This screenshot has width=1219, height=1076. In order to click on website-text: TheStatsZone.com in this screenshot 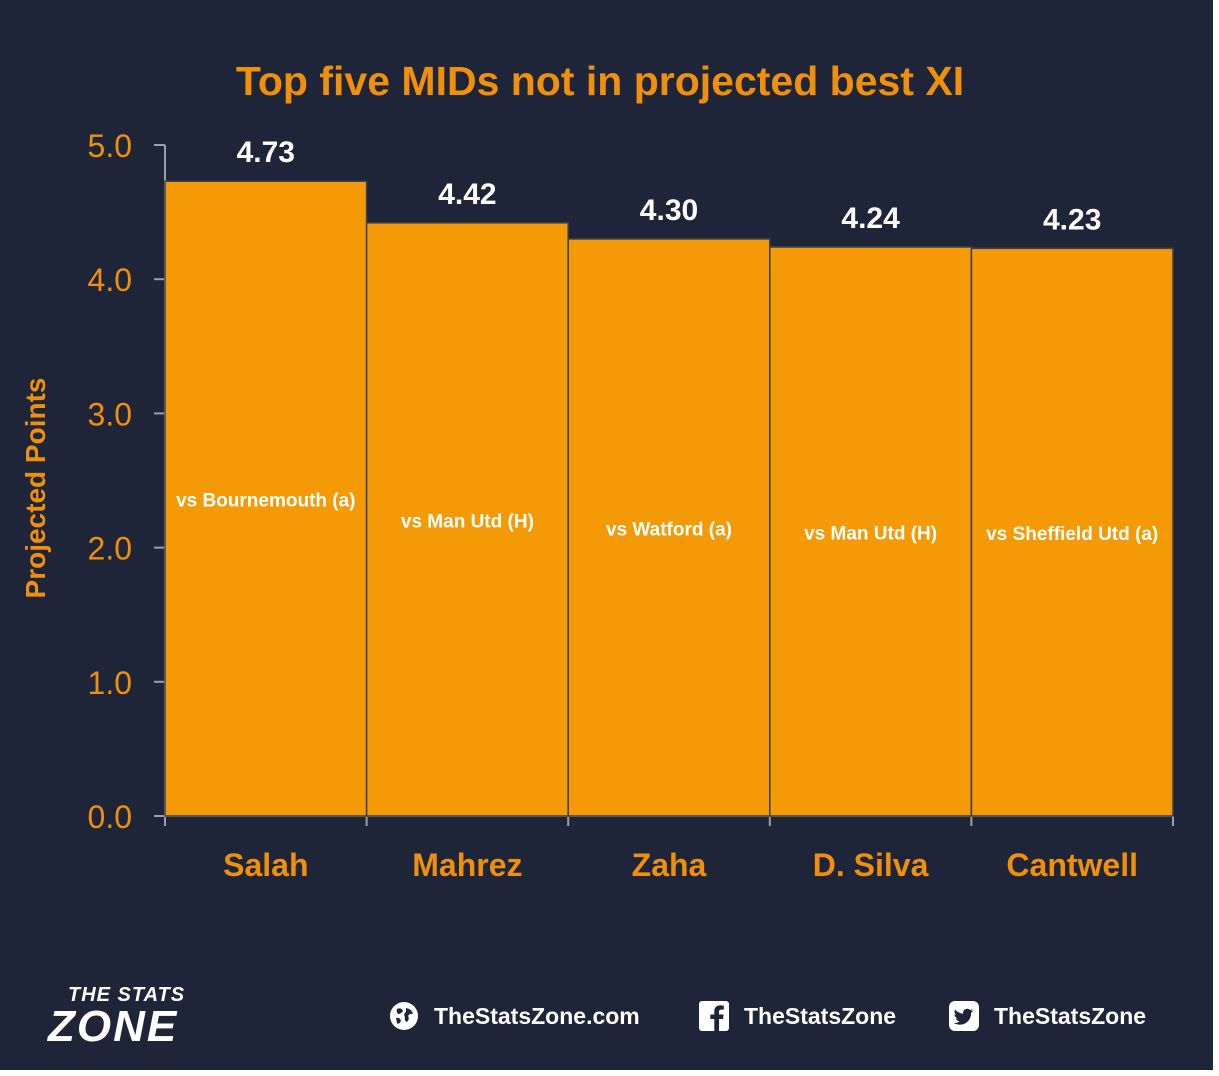, I will do `click(537, 1015)`.